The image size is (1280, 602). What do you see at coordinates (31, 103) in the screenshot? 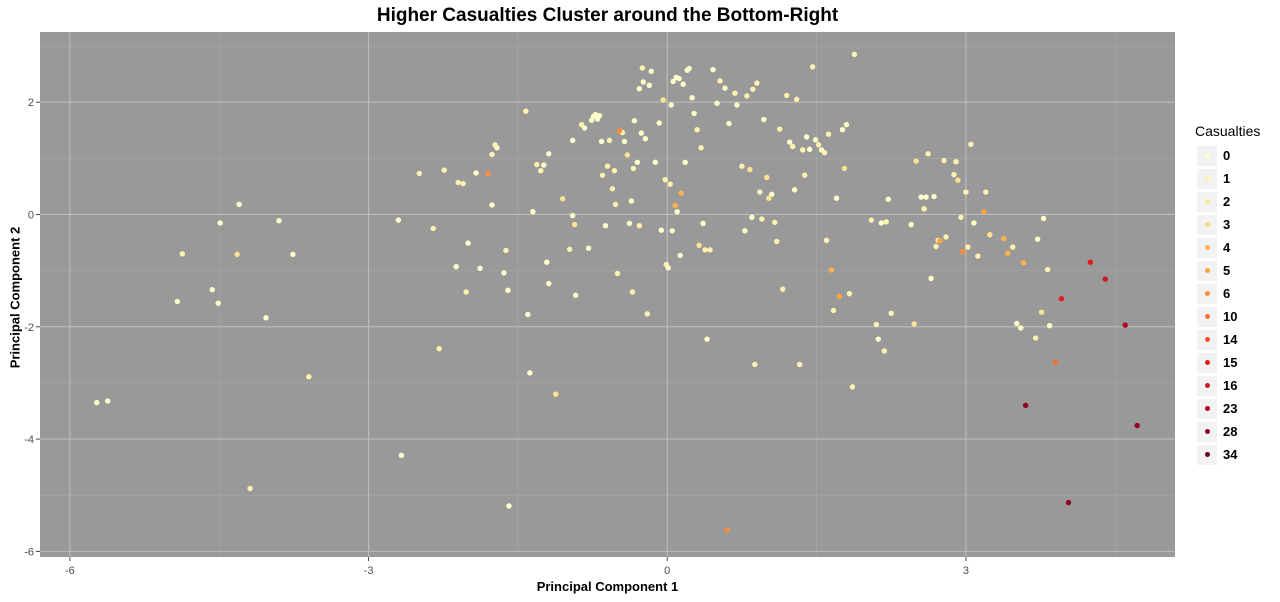
I see `y-tick-label: 2` at bounding box center [31, 103].